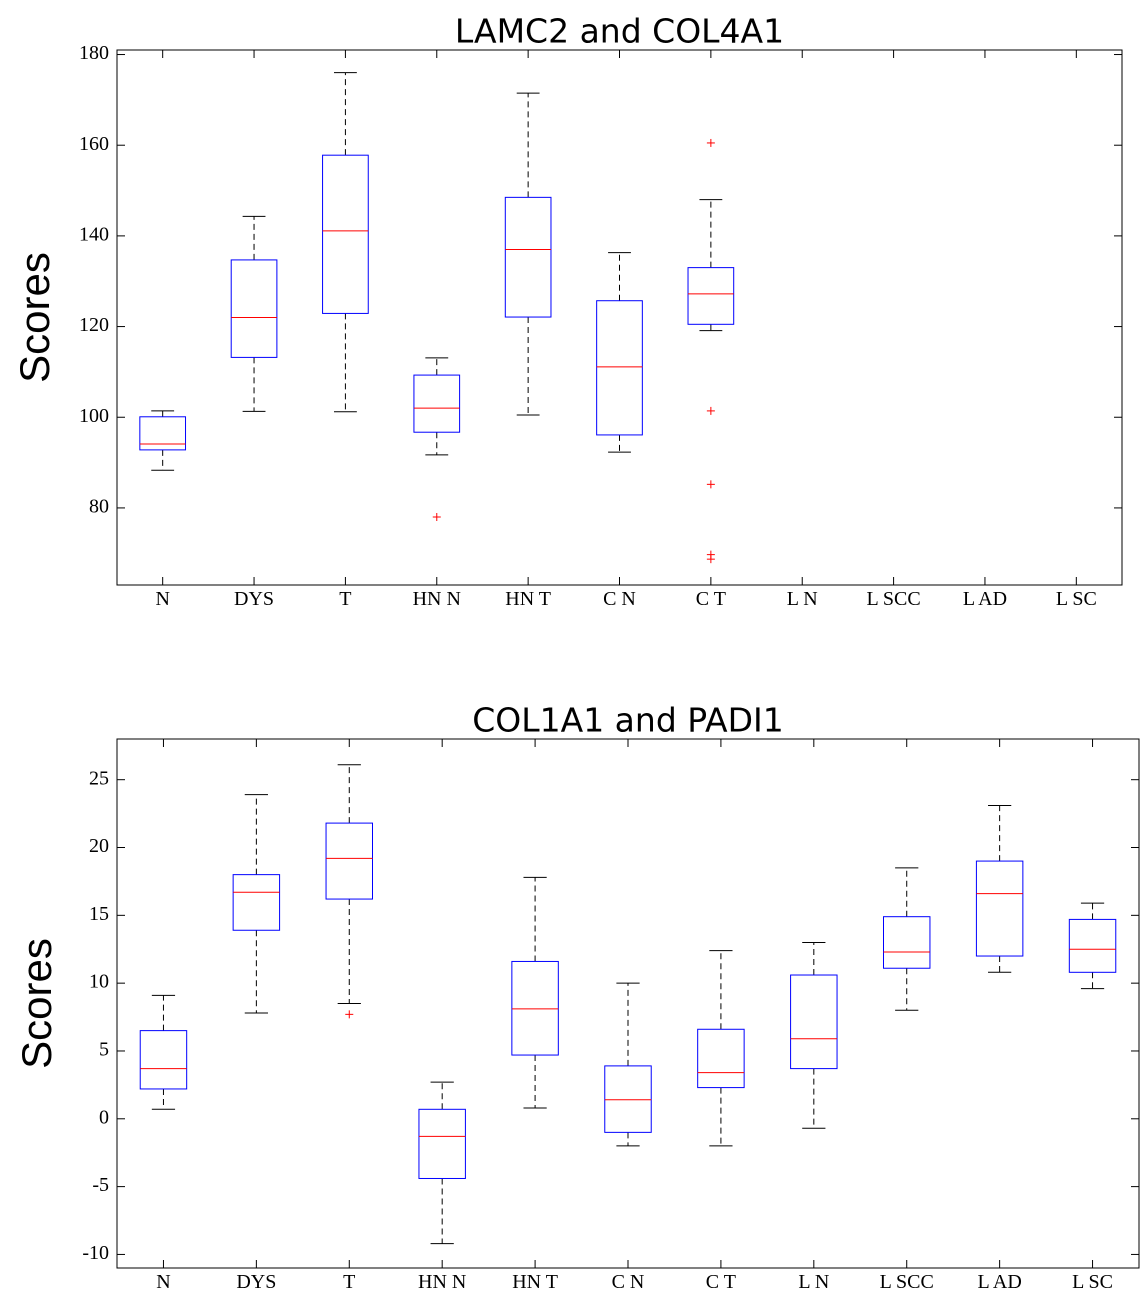  What do you see at coordinates (94, 234) in the screenshot?
I see `y-tick-label: 140` at bounding box center [94, 234].